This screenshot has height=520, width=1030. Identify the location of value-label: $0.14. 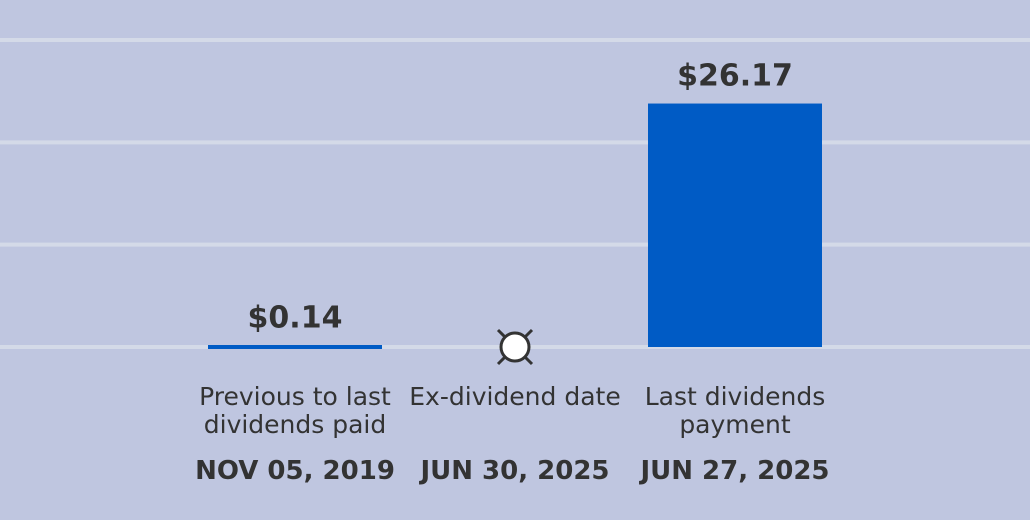
(295, 318).